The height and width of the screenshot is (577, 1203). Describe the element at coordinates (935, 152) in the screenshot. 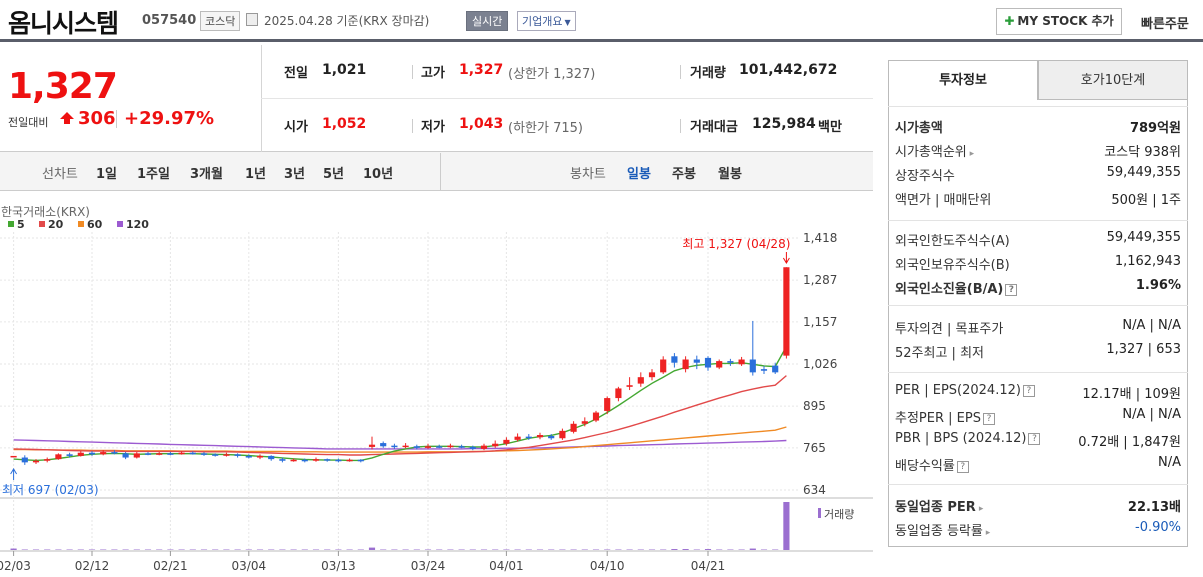

I see `invest-row-label: 시가총액순위 ▸` at that location.